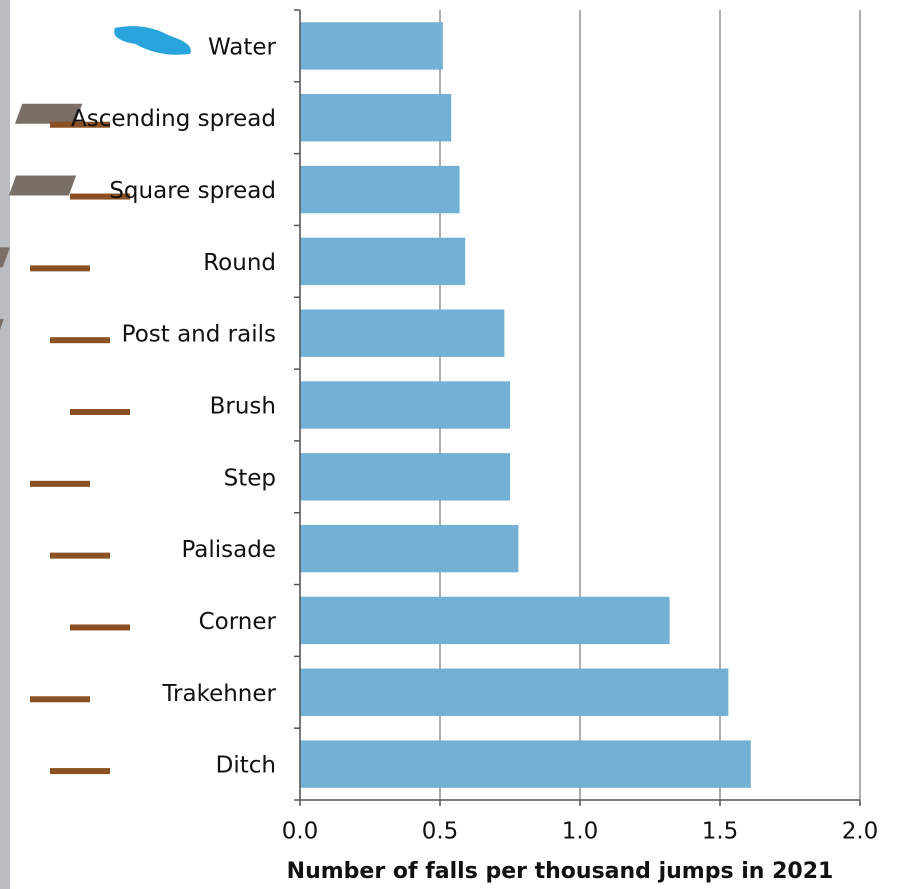 Image resolution: width=902 pixels, height=889 pixels. I want to click on x-tick-label: 2.0, so click(860, 832).